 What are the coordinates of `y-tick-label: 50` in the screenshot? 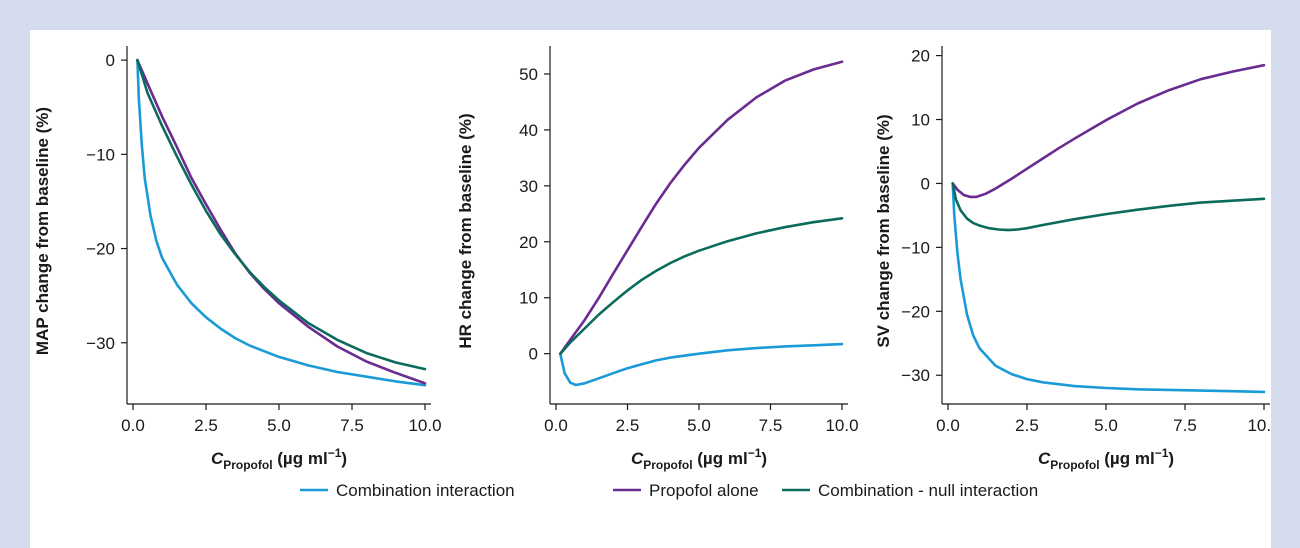 It's located at (528, 74).